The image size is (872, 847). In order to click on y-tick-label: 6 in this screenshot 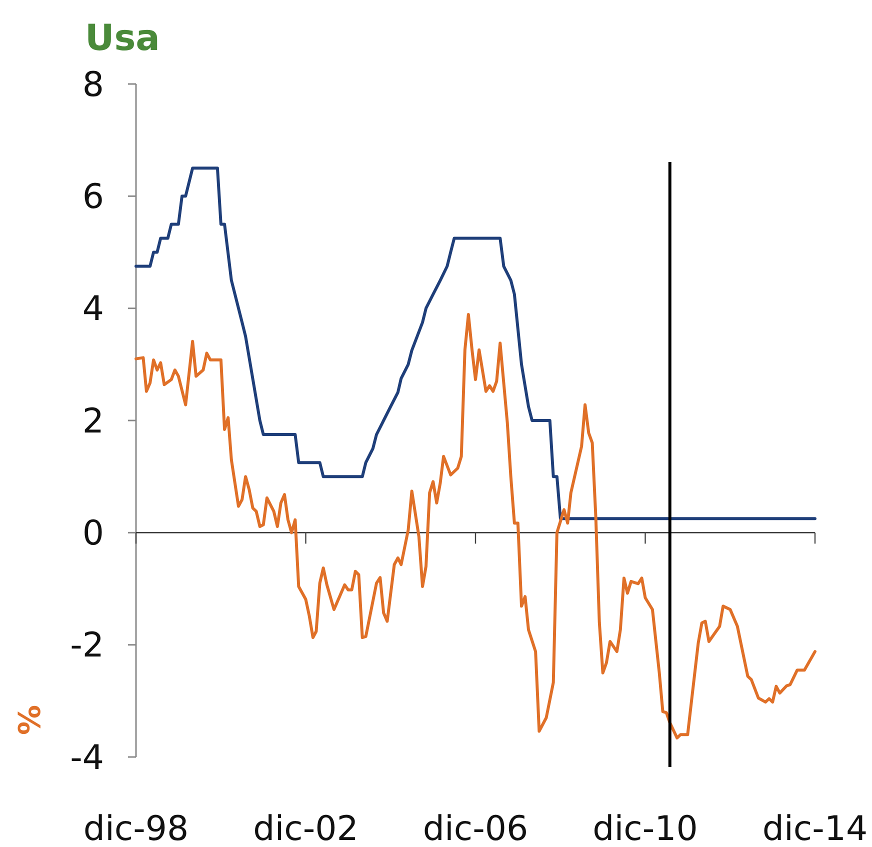, I will do `click(93, 197)`.